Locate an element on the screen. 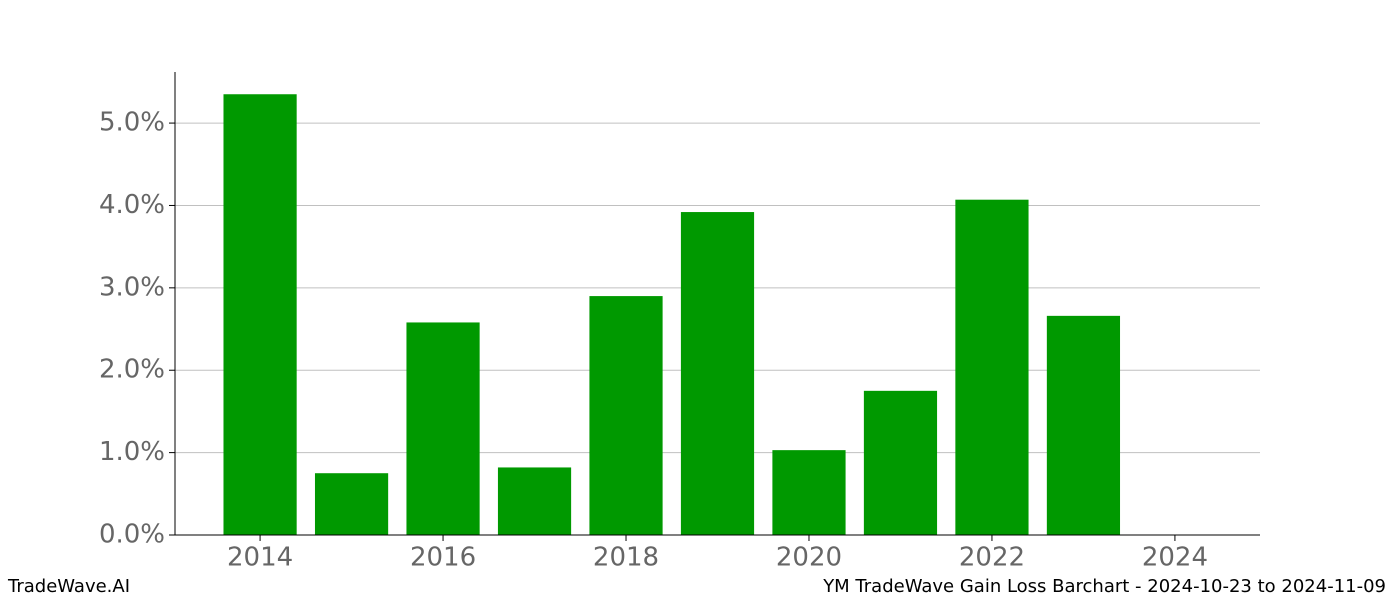 This screenshot has width=1400, height=600. x-tick-label: 2016 is located at coordinates (443, 558).